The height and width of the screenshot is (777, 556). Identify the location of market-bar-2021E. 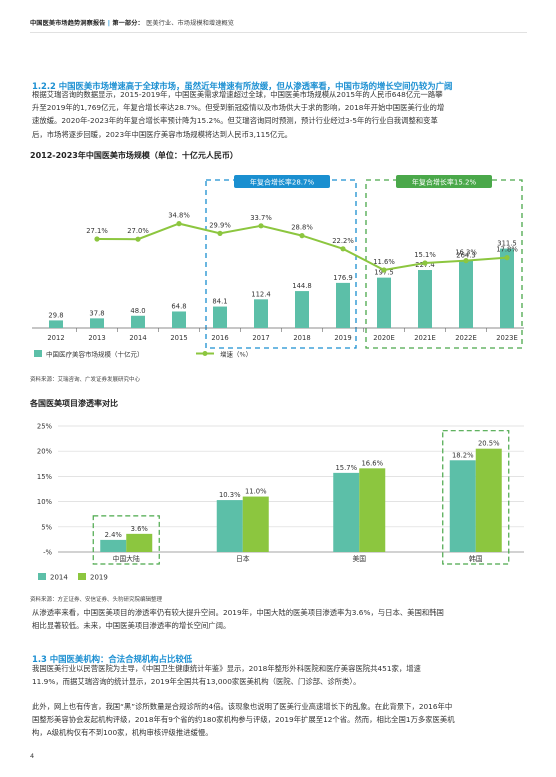
(425, 299).